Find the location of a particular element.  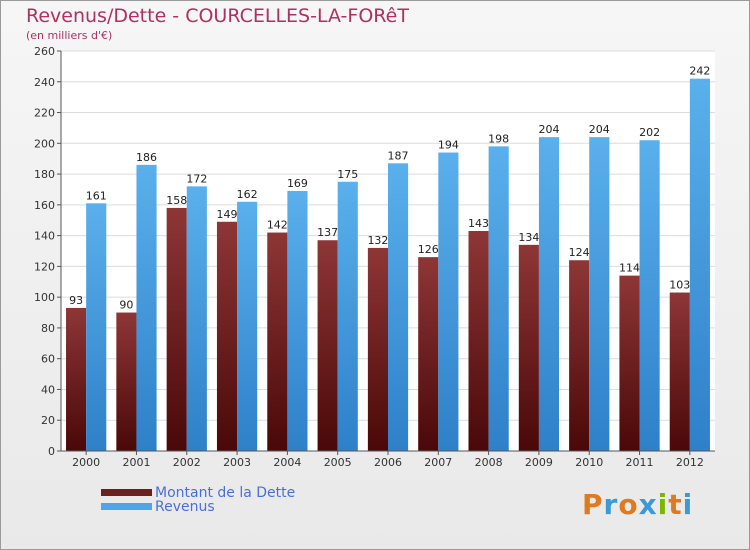

data-label-dette: 114 is located at coordinates (629, 268).